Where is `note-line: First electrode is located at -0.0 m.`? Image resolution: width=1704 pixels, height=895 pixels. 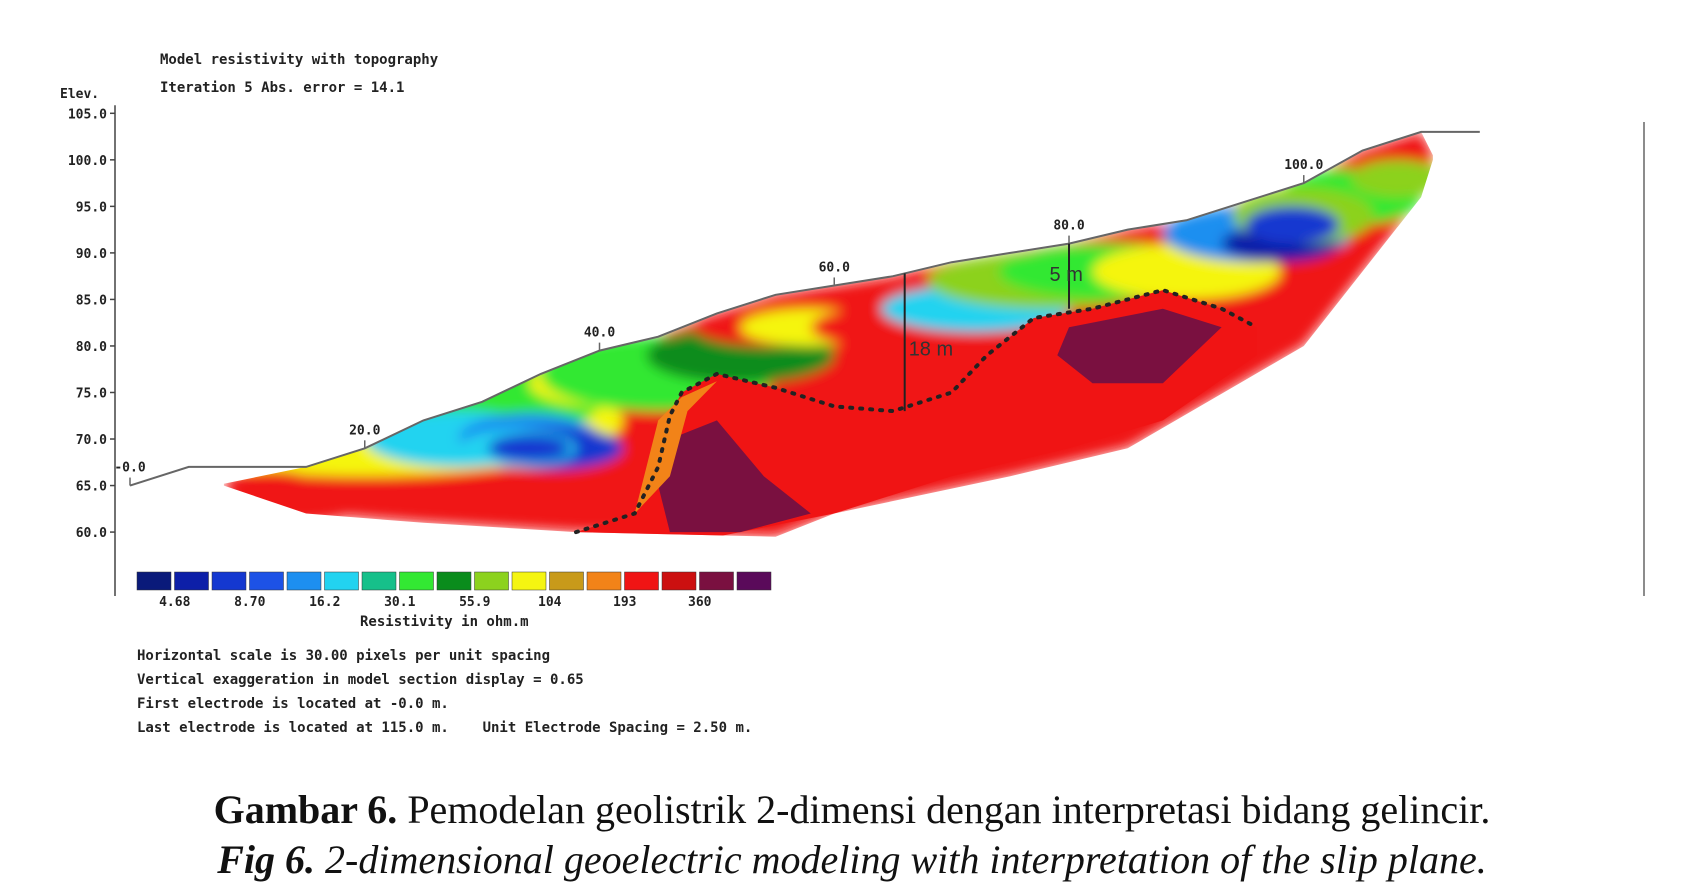
note-line: First electrode is located at -0.0 m. is located at coordinates (293, 704).